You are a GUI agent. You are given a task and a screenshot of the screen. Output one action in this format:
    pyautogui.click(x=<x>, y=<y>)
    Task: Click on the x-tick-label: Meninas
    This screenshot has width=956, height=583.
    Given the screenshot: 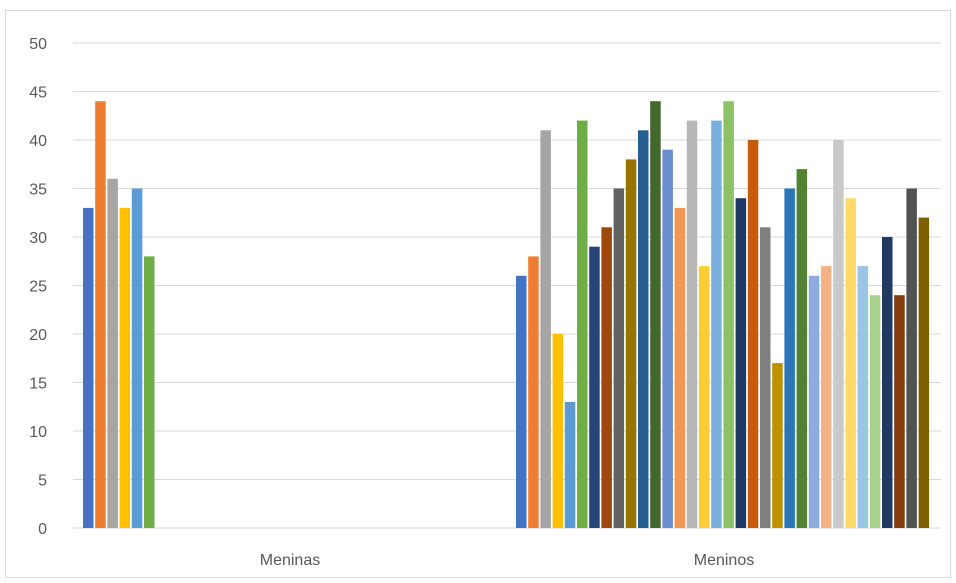 What is the action you would take?
    pyautogui.click(x=290, y=560)
    